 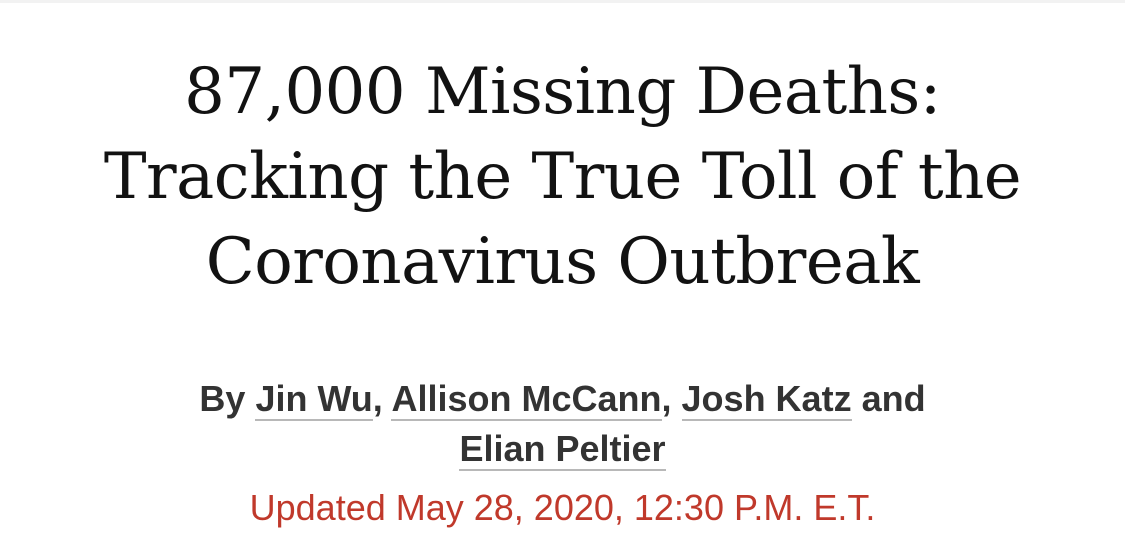 I want to click on headline-line: Tracking the True Toll of the, so click(x=562, y=177).